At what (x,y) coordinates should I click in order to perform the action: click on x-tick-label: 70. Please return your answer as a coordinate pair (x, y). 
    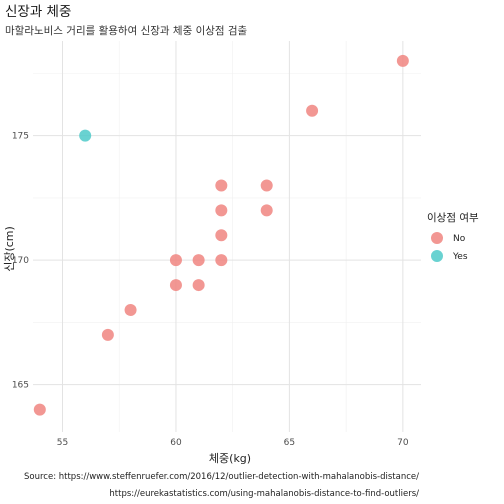
    Looking at the image, I should click on (403, 443).